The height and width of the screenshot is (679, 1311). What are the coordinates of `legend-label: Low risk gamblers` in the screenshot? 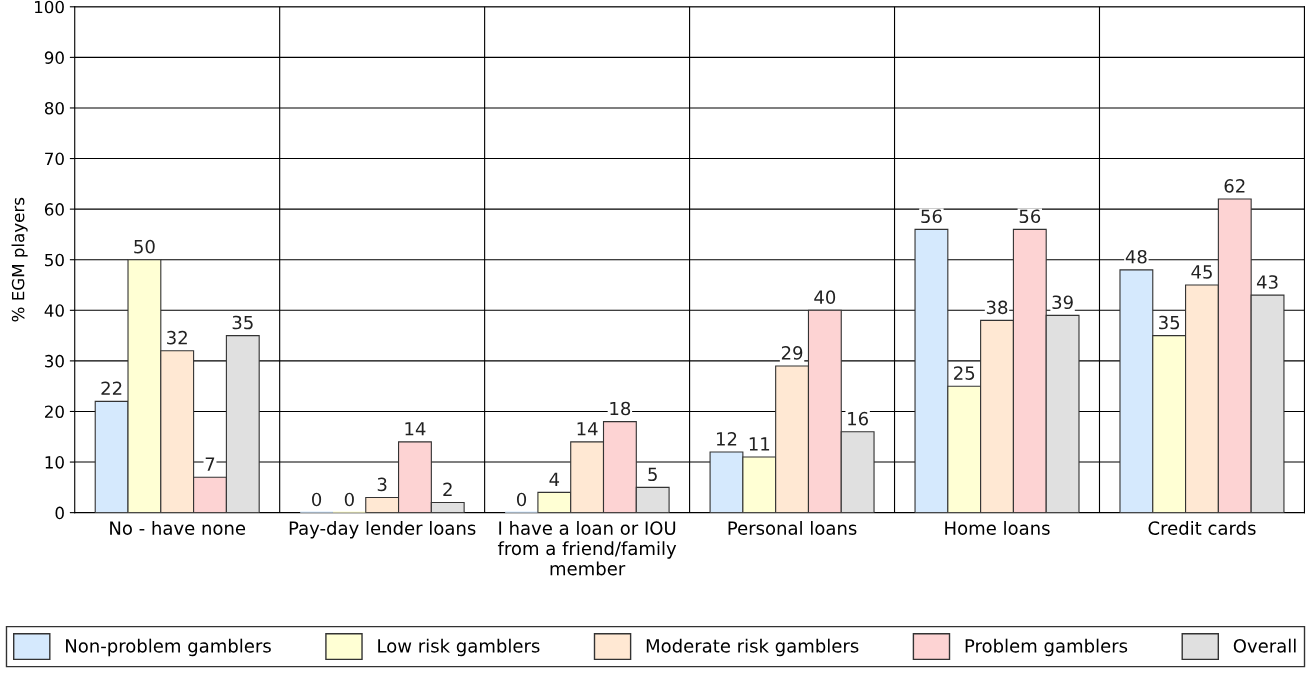 It's located at (459, 647).